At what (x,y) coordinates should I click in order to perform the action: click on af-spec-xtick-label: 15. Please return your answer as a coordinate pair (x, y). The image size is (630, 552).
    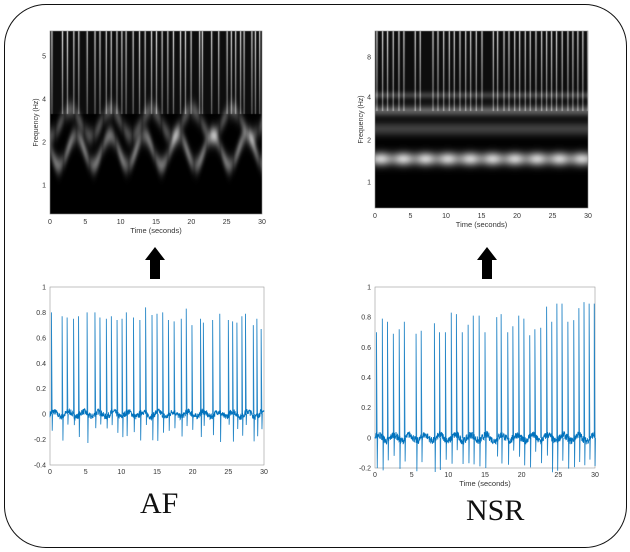
    Looking at the image, I should click on (156, 222).